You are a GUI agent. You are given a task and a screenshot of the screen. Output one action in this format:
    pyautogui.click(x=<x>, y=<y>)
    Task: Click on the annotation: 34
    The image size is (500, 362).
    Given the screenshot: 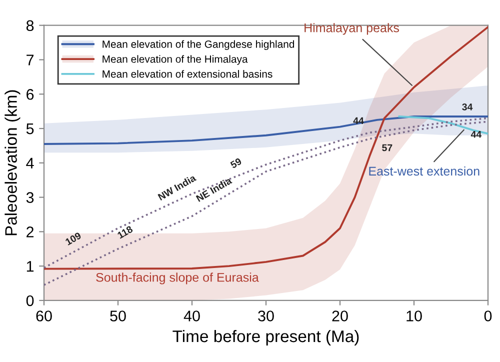 What is the action you would take?
    pyautogui.click(x=467, y=106)
    